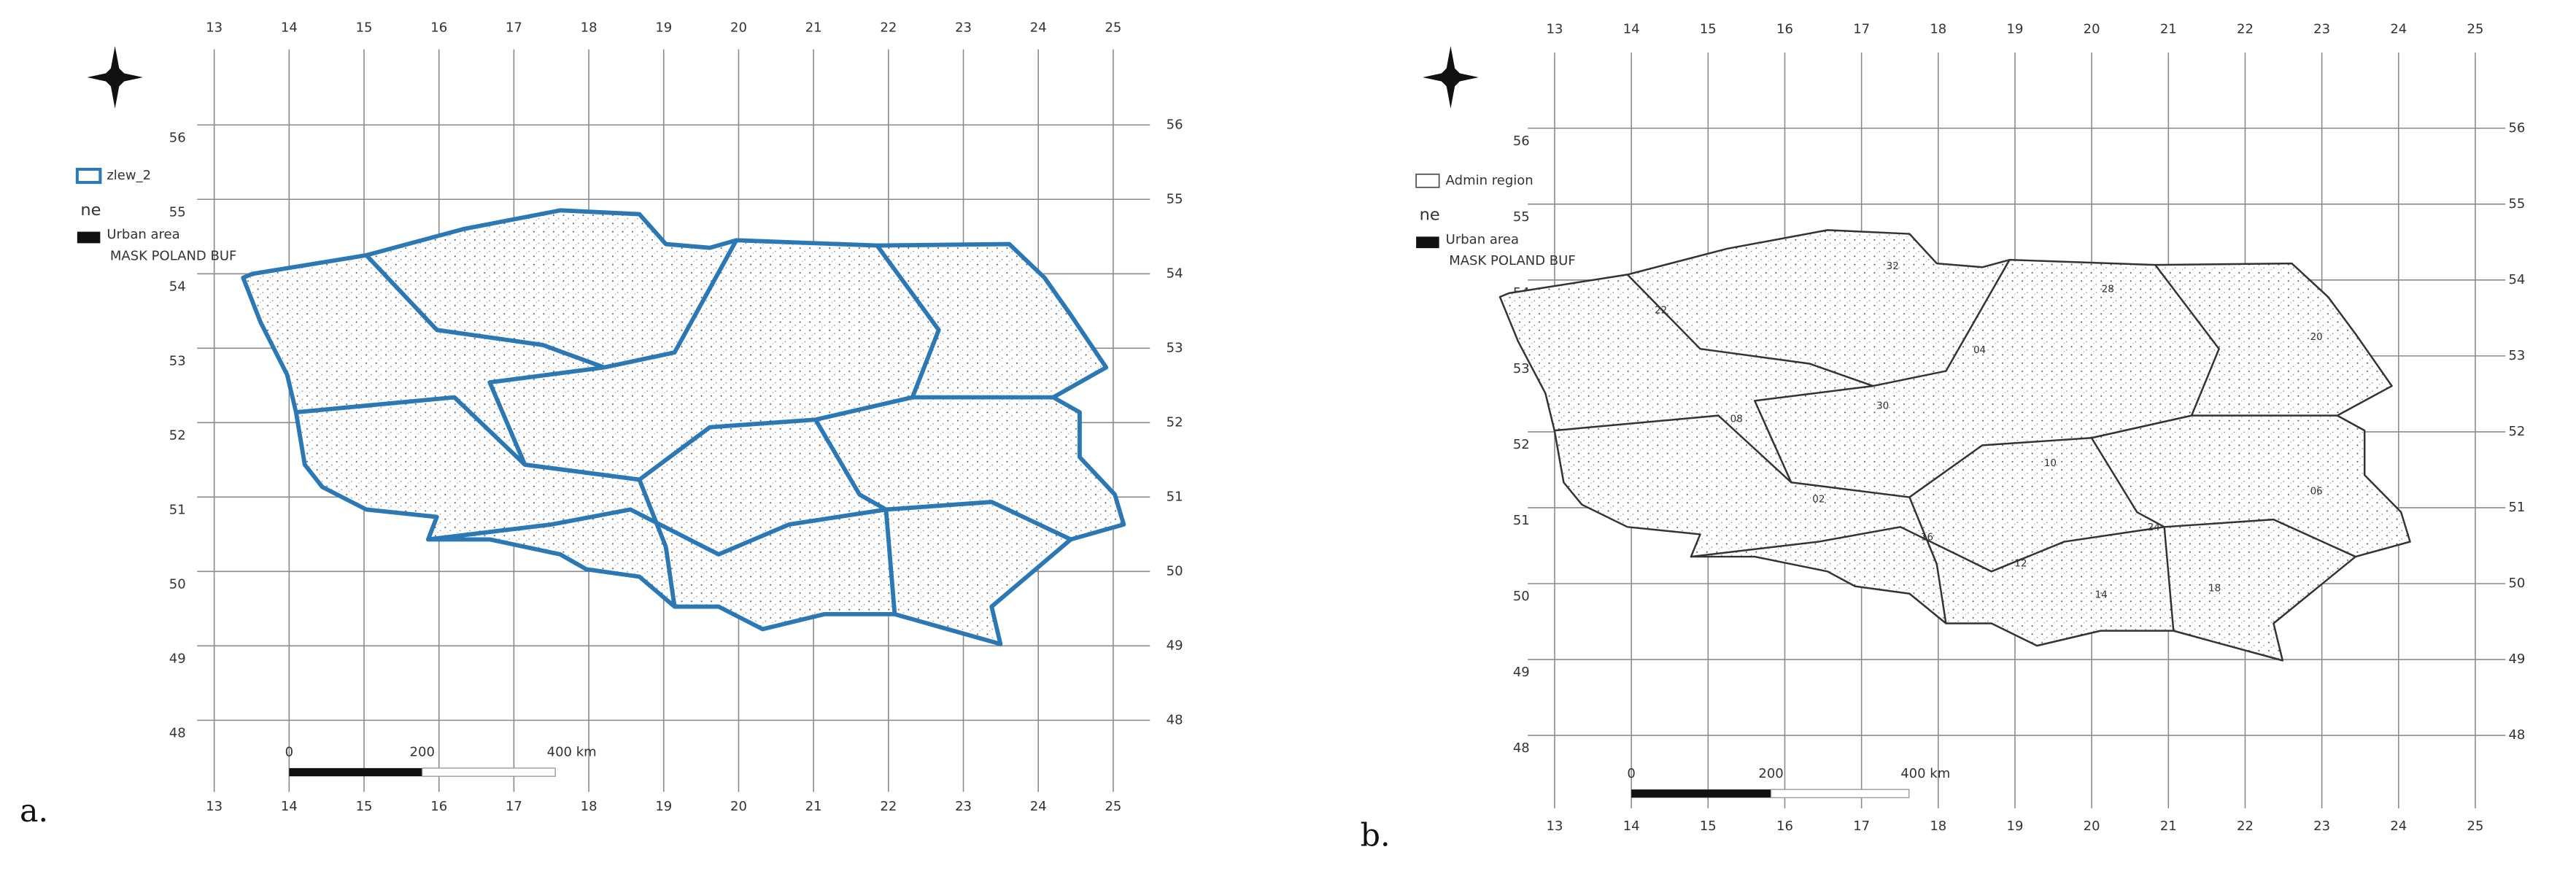  Describe the element at coordinates (2101, 595) in the screenshot. I see `region-label: 14` at that location.